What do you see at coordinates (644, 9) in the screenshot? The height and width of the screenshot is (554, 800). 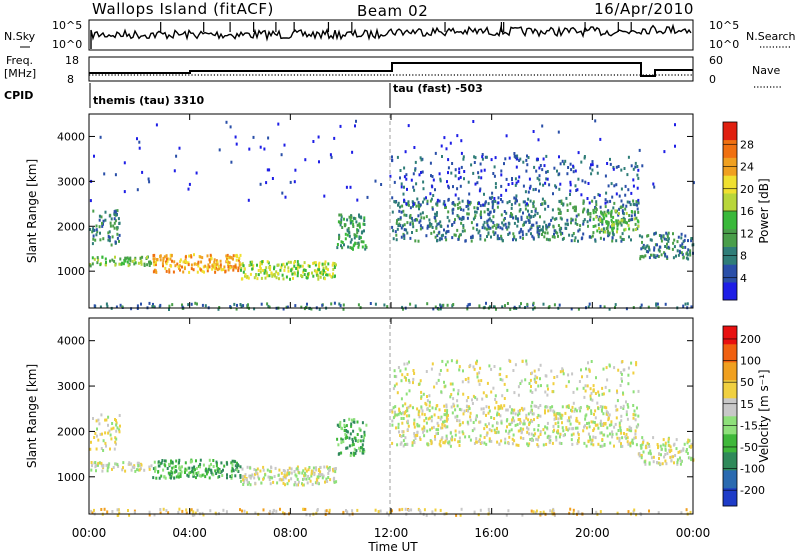 I see `date-title: 16/Apr/2010` at bounding box center [644, 9].